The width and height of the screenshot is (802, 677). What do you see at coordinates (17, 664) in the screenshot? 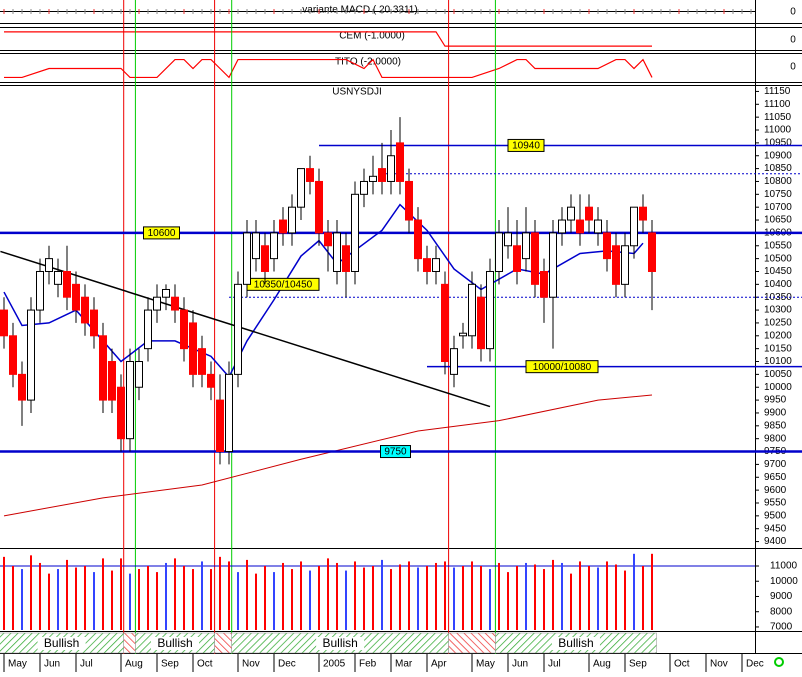
I see `x-tick-label: May` at bounding box center [17, 664].